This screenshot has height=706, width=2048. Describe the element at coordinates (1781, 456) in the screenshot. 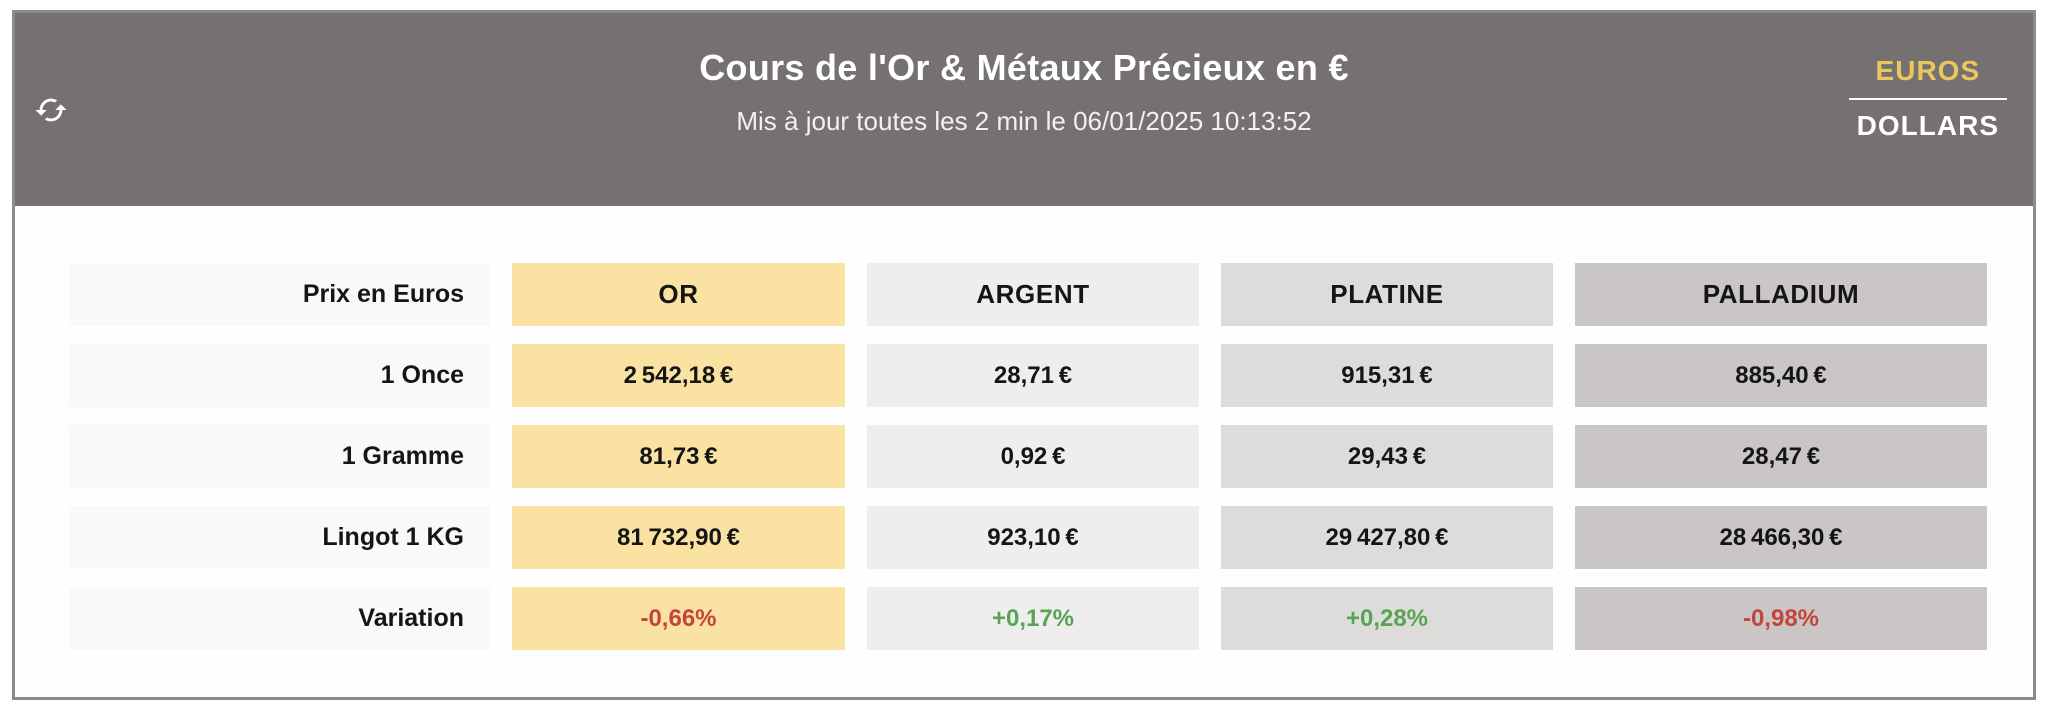

I see `cell-palladium-gramme: 28,47 €` at that location.